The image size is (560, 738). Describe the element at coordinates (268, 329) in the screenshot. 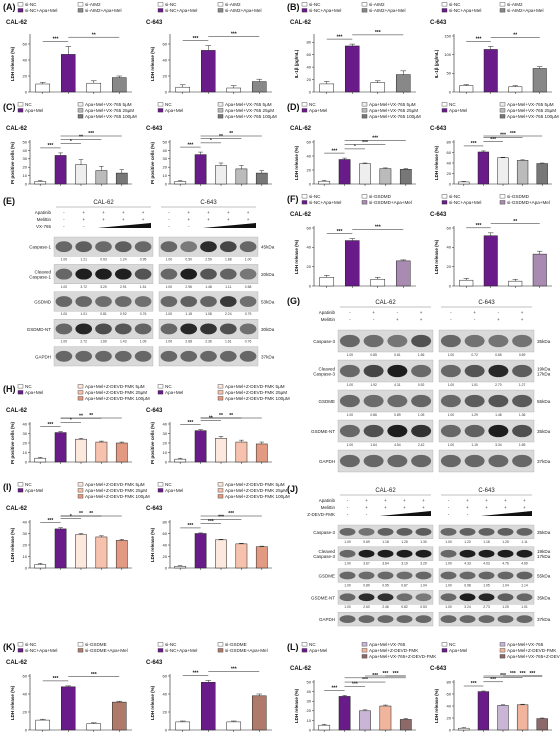

I see `kda-label: 30kDa` at that location.